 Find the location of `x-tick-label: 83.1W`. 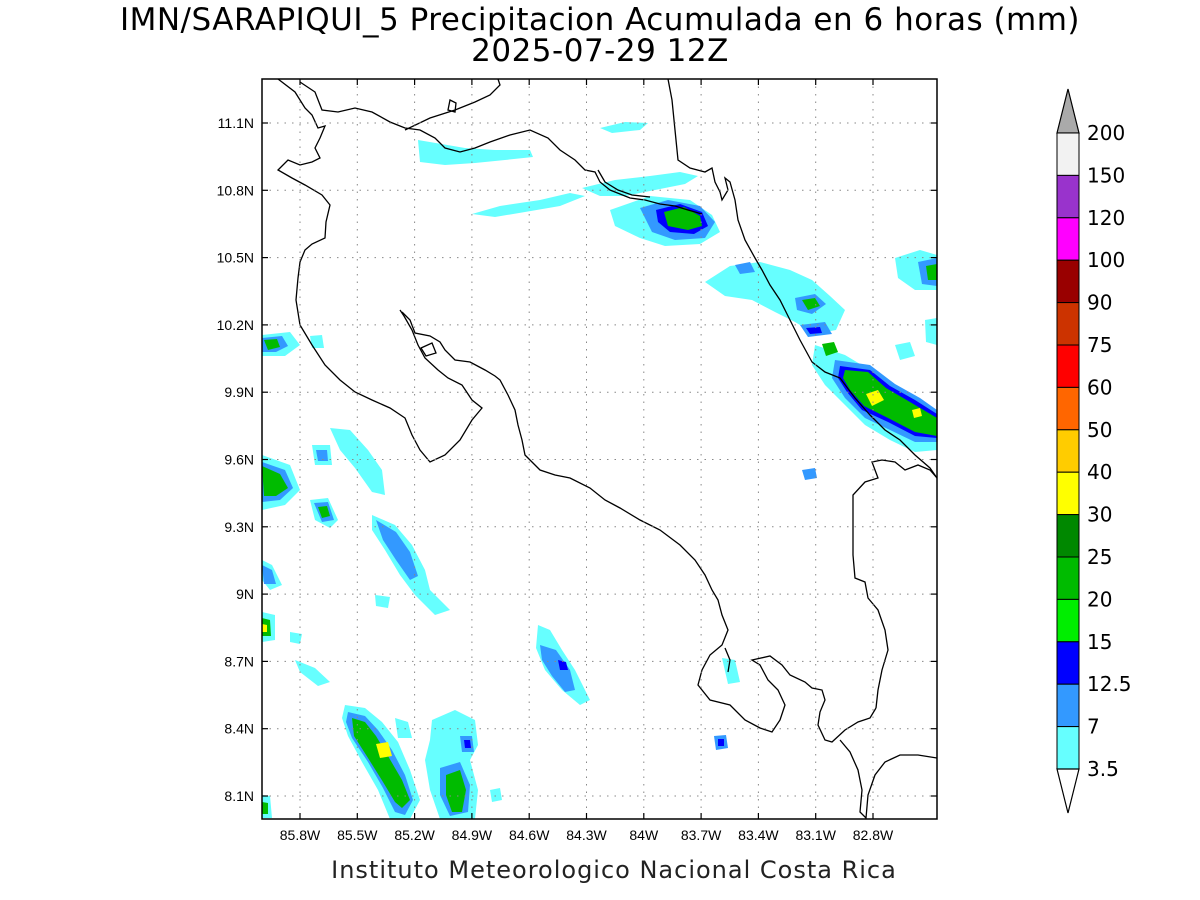

x-tick-label: 83.1W is located at coordinates (815, 835).